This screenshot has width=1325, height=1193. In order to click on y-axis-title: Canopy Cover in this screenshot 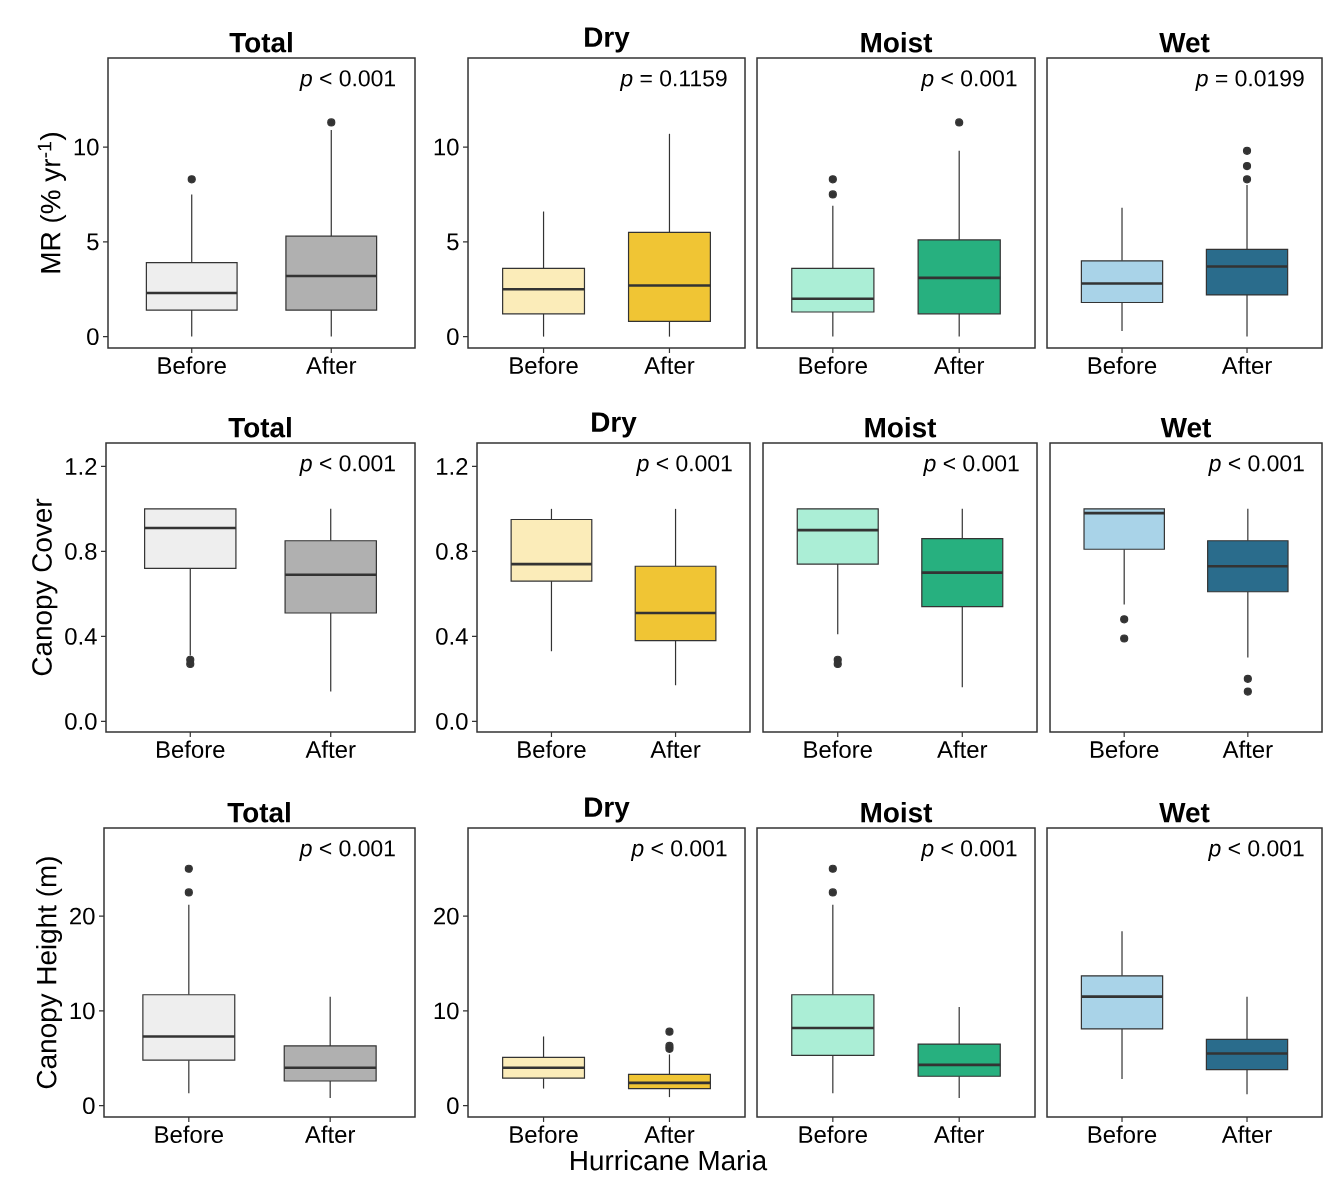, I will do `click(45, 587)`.